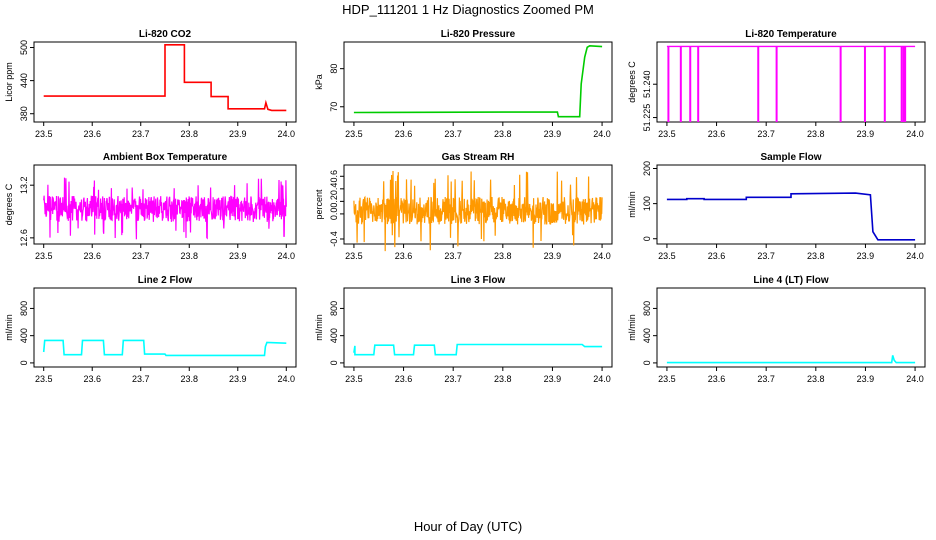 The width and height of the screenshot is (936, 540). I want to click on panel-title: Li-820 Temperature, so click(791, 34).